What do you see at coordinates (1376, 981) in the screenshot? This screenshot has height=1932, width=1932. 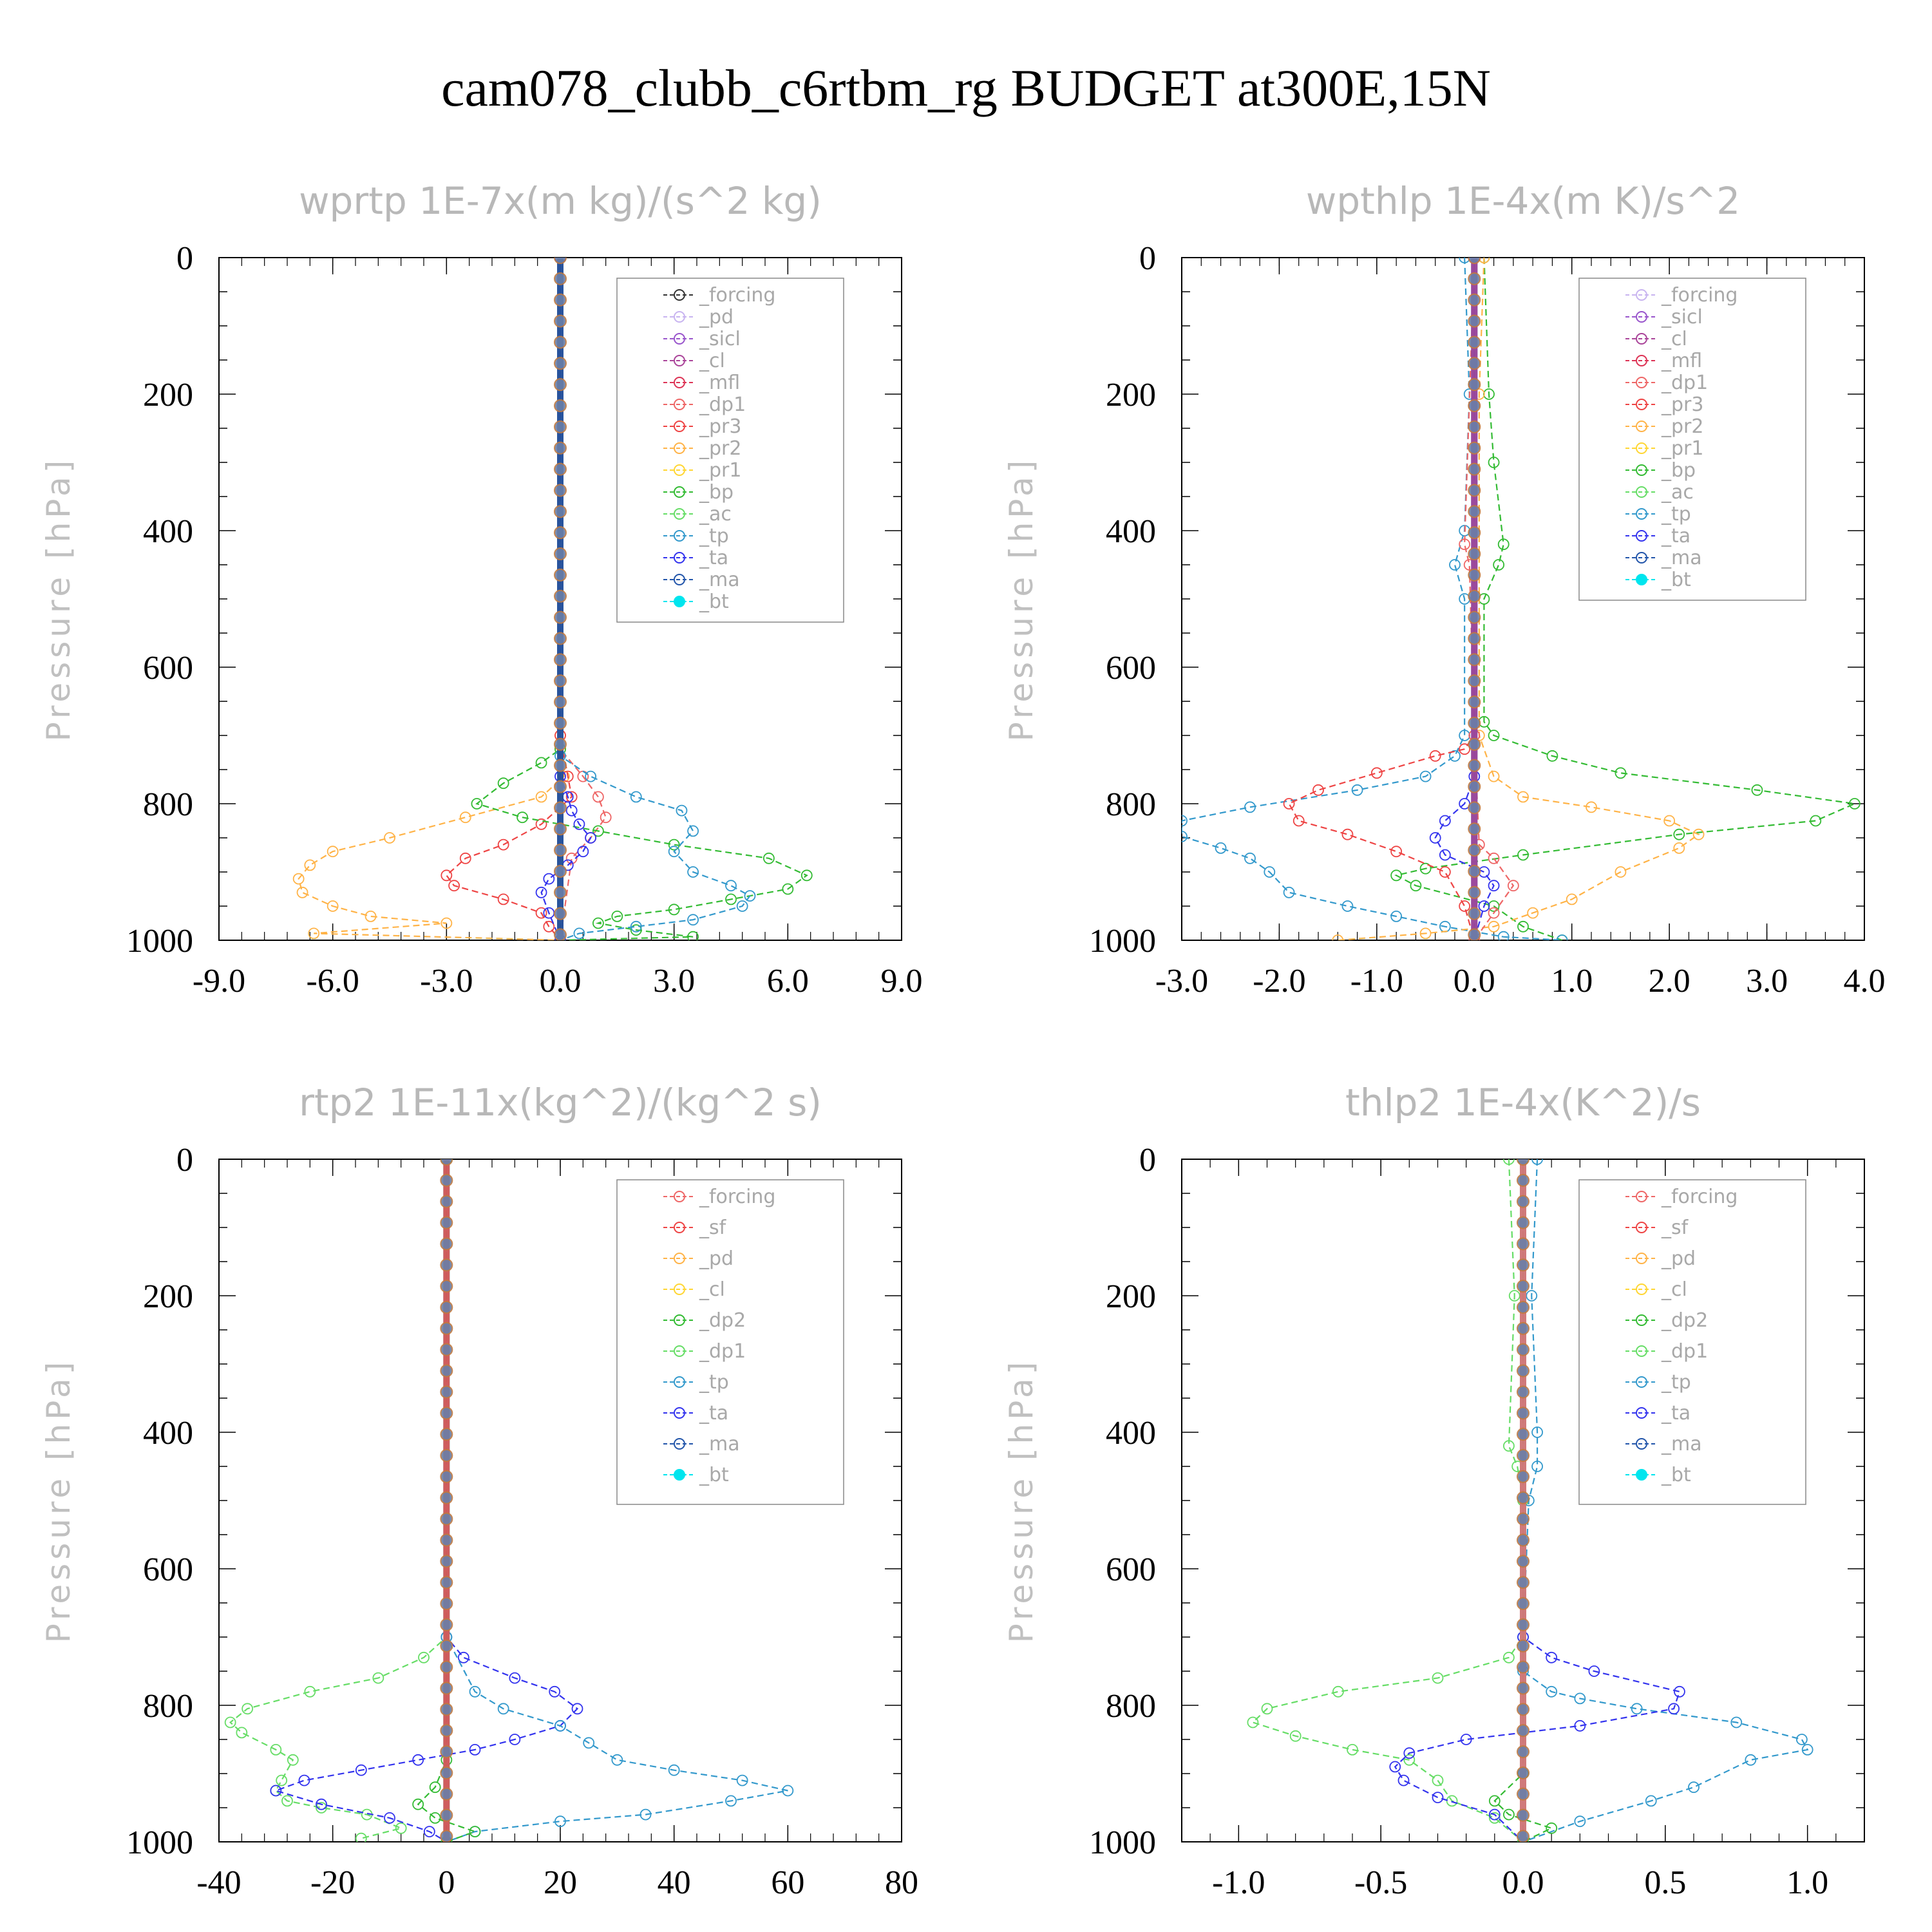 I see `x-tick-label: -1.0` at bounding box center [1376, 981].